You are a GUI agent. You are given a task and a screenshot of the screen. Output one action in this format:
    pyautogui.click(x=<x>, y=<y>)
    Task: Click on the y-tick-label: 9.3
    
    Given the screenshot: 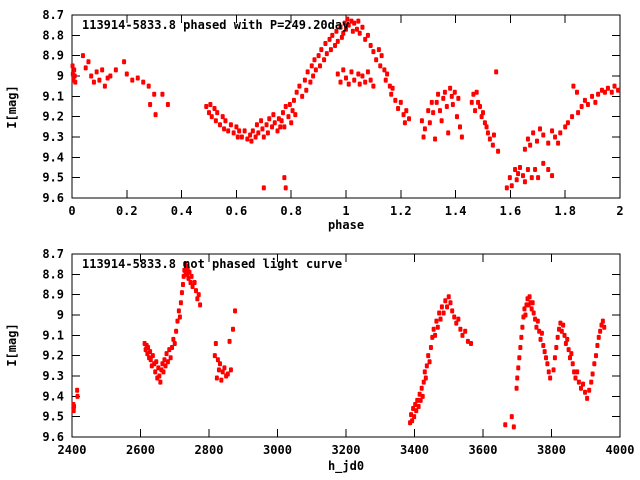 What is the action you would take?
    pyautogui.click(x=53, y=376)
    